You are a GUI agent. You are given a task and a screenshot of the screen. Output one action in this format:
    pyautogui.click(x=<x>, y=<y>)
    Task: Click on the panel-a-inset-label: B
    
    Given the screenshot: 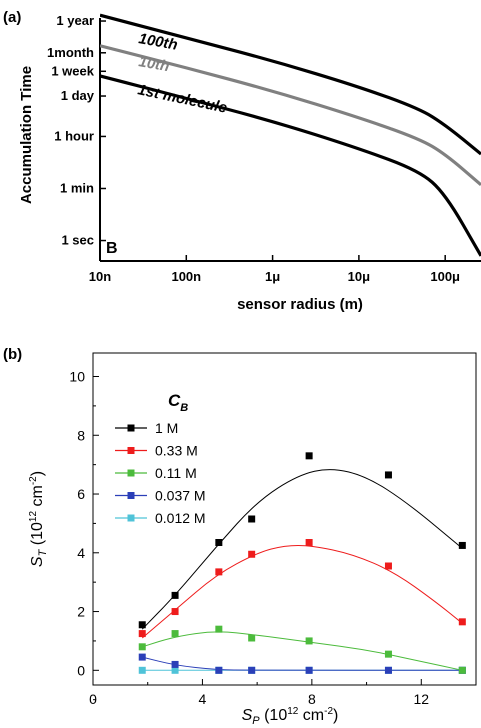 What is the action you would take?
    pyautogui.click(x=112, y=248)
    